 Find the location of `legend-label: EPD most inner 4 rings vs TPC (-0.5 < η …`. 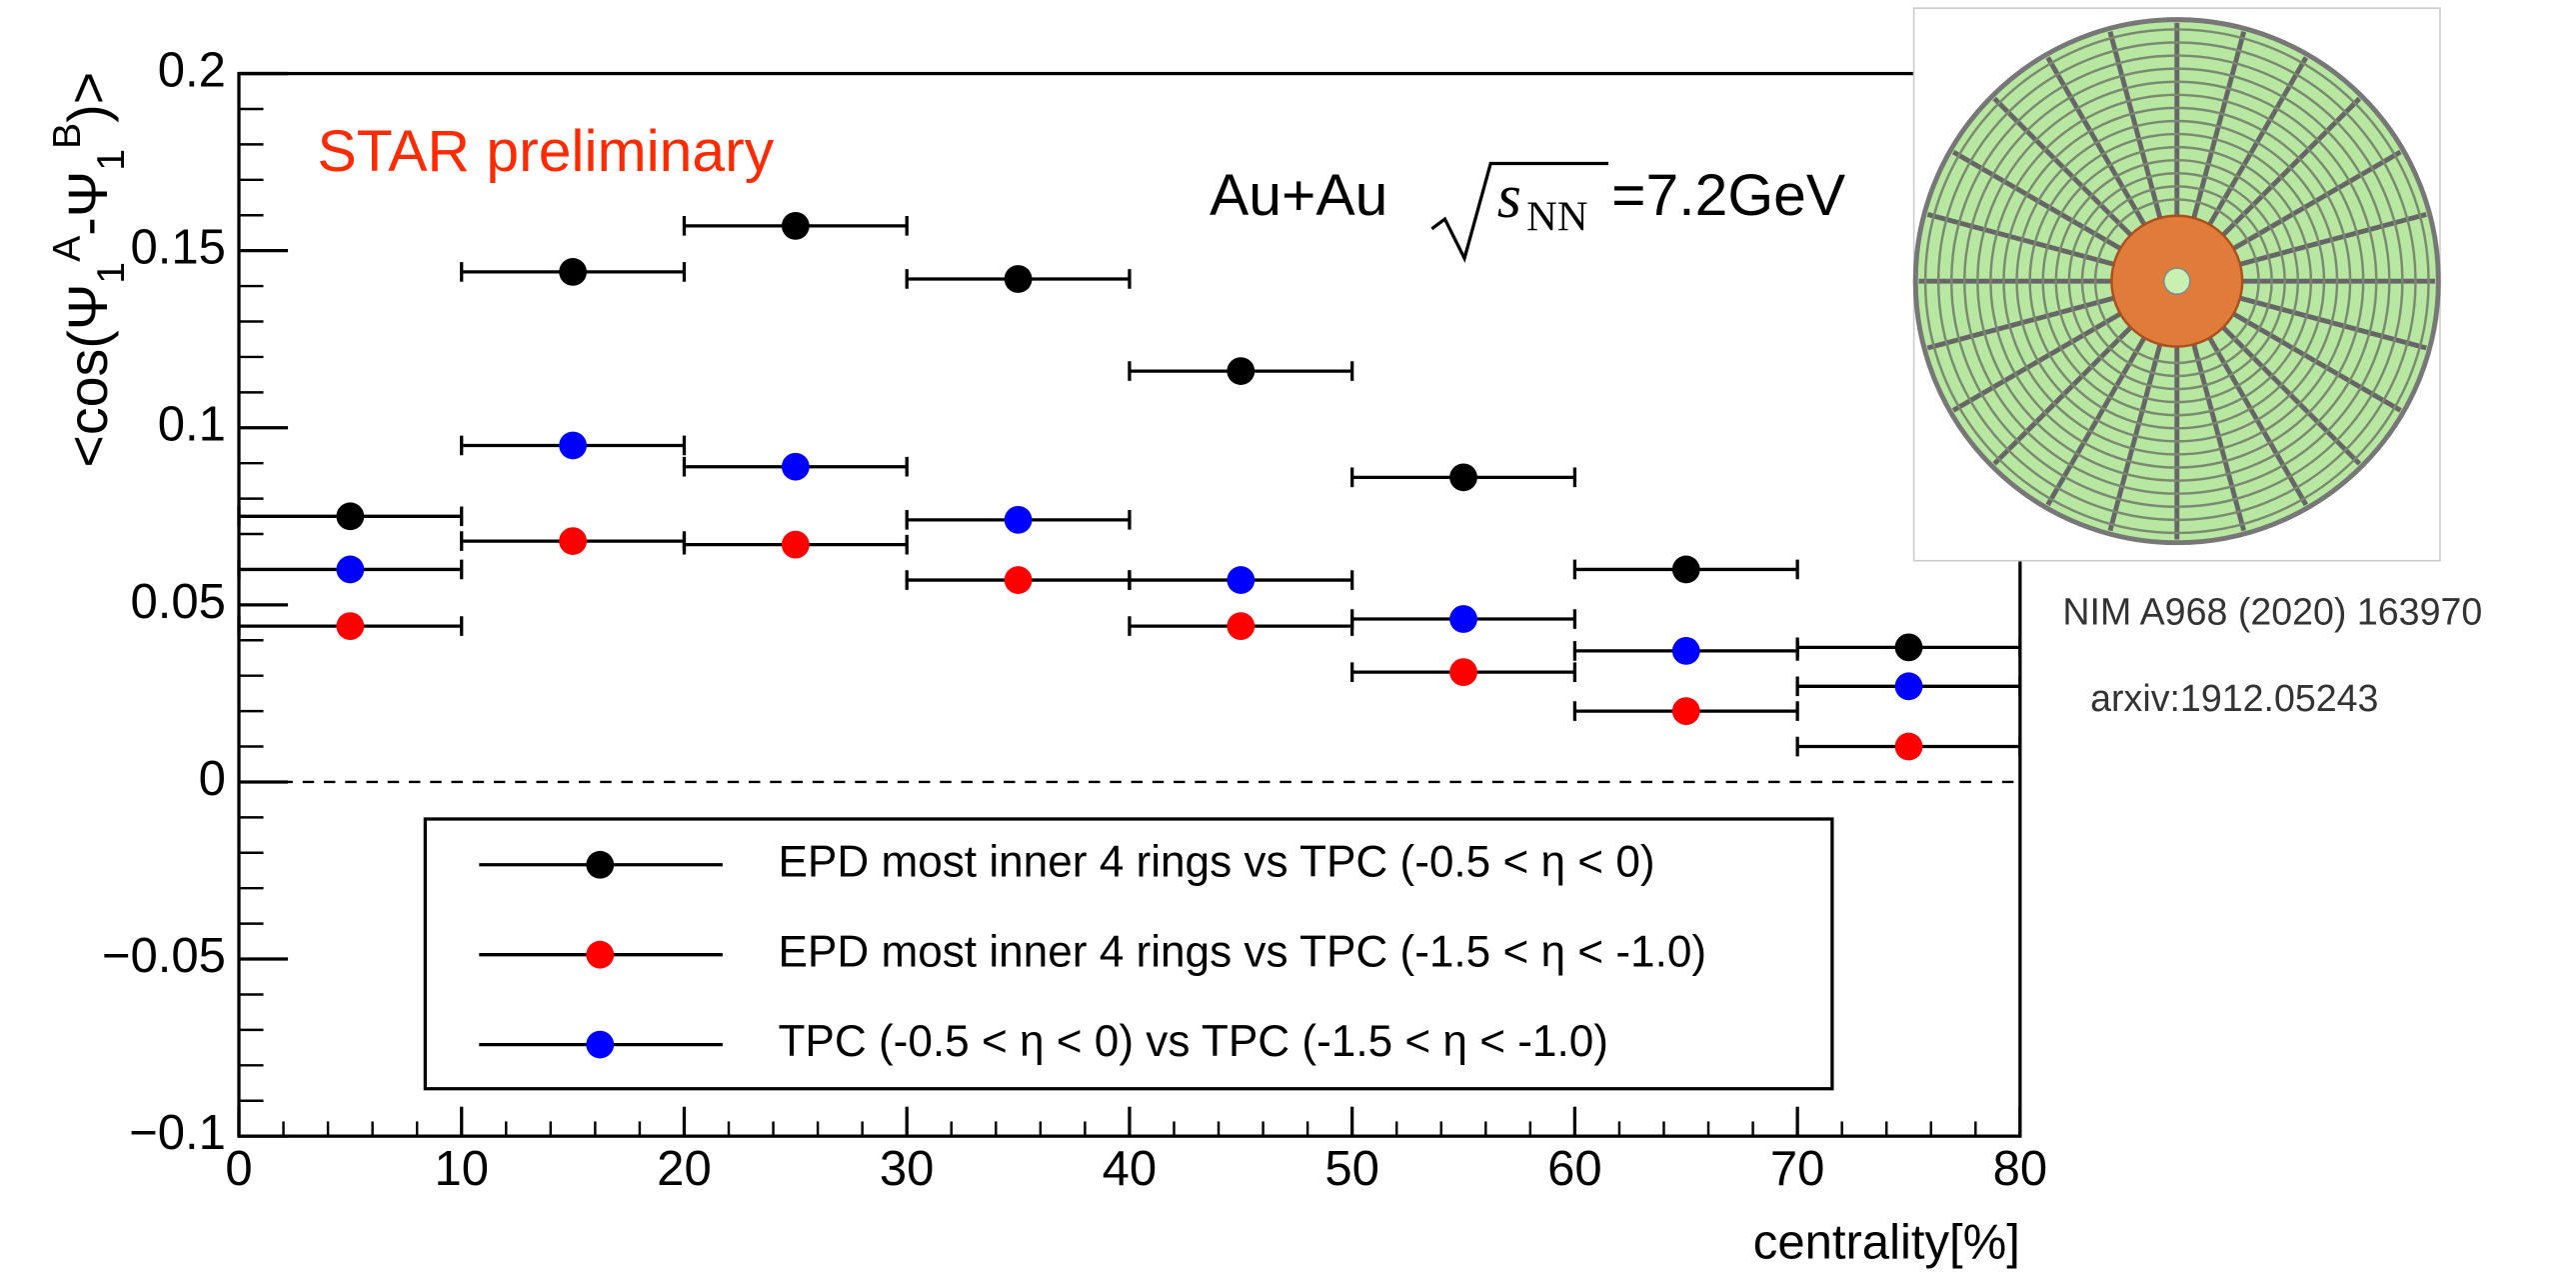

legend-label: EPD most inner 4 rings vs TPC (-0.5 < η … is located at coordinates (1216, 861).